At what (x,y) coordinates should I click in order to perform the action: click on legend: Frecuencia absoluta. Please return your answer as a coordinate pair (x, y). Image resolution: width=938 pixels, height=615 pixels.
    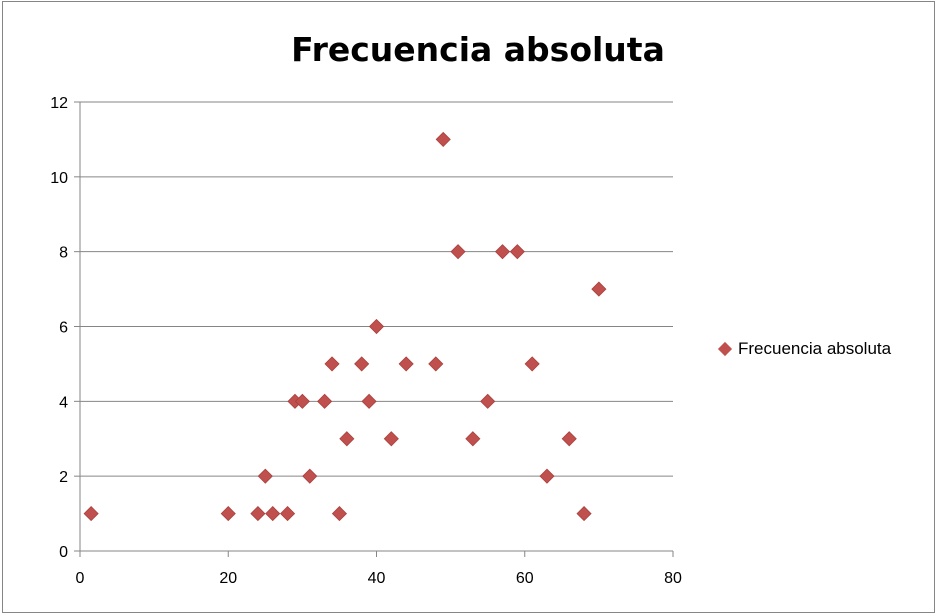
    Looking at the image, I should click on (804, 349).